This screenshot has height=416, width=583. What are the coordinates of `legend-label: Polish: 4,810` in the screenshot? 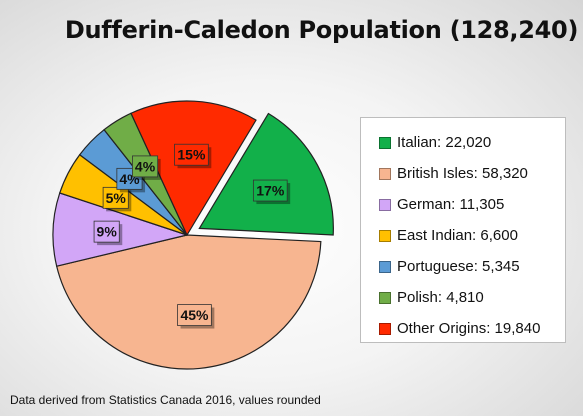 It's located at (440, 297).